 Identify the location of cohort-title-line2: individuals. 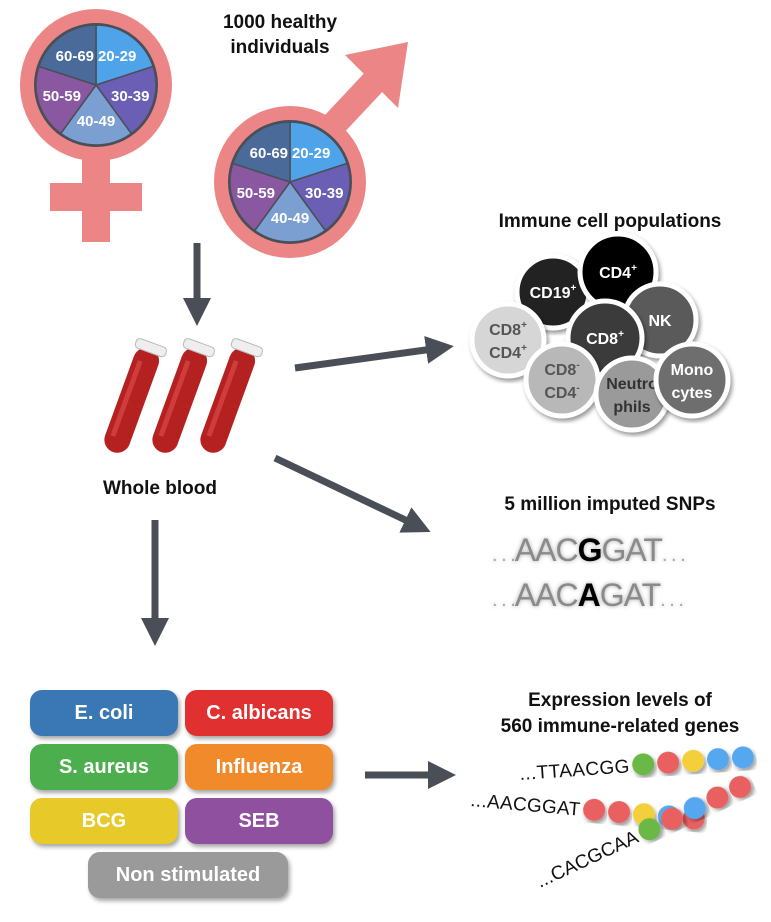
(280, 47).